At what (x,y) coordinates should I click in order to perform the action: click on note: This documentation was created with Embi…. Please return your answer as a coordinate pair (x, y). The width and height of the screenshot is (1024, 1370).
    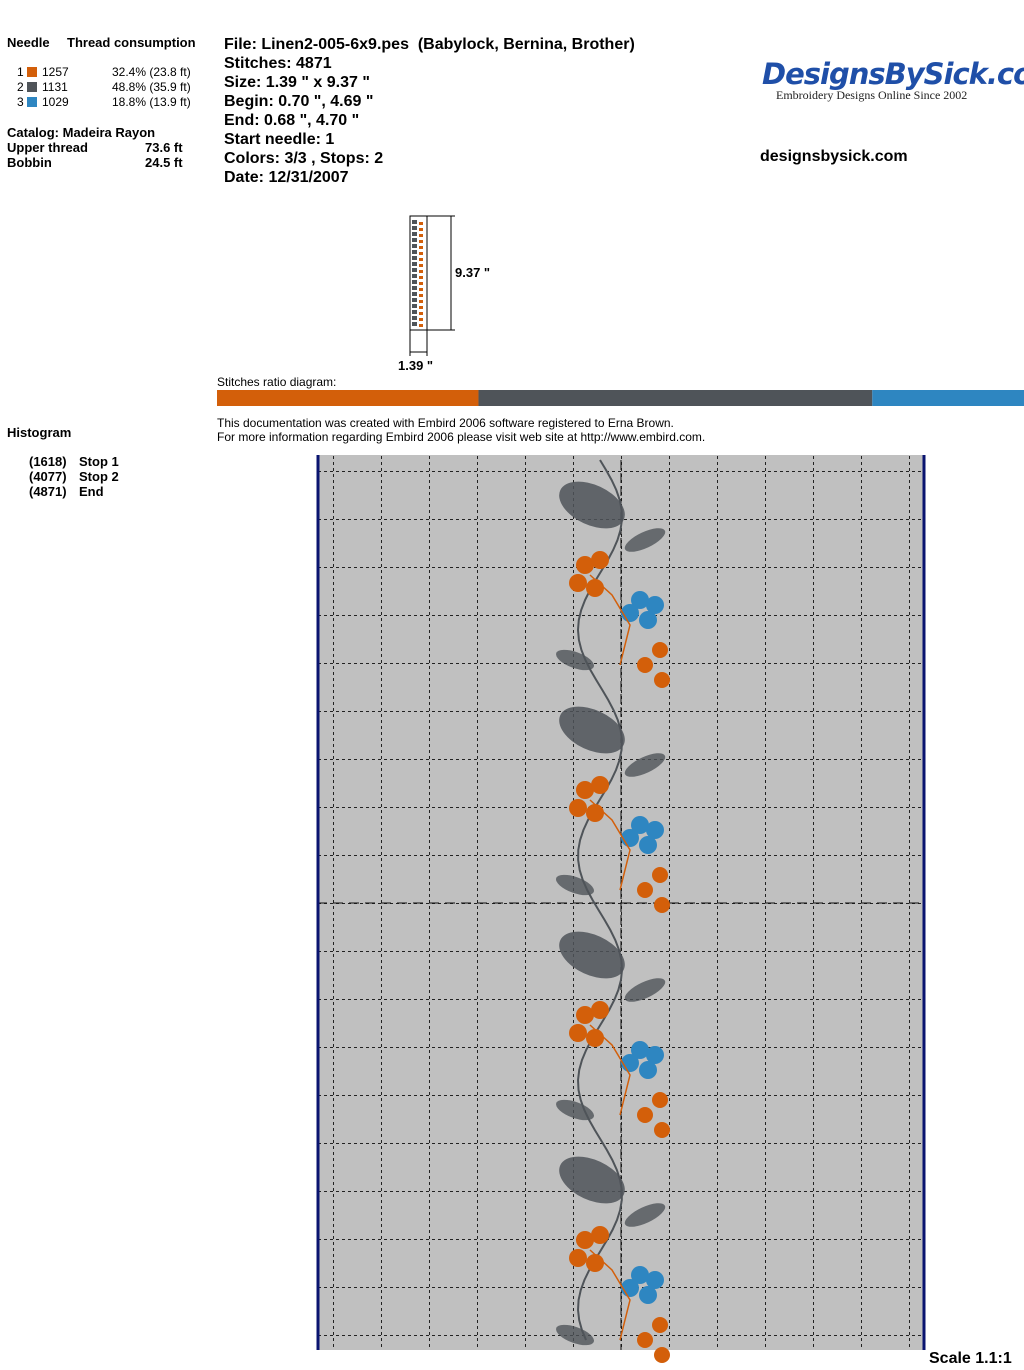
    Looking at the image, I should click on (445, 423).